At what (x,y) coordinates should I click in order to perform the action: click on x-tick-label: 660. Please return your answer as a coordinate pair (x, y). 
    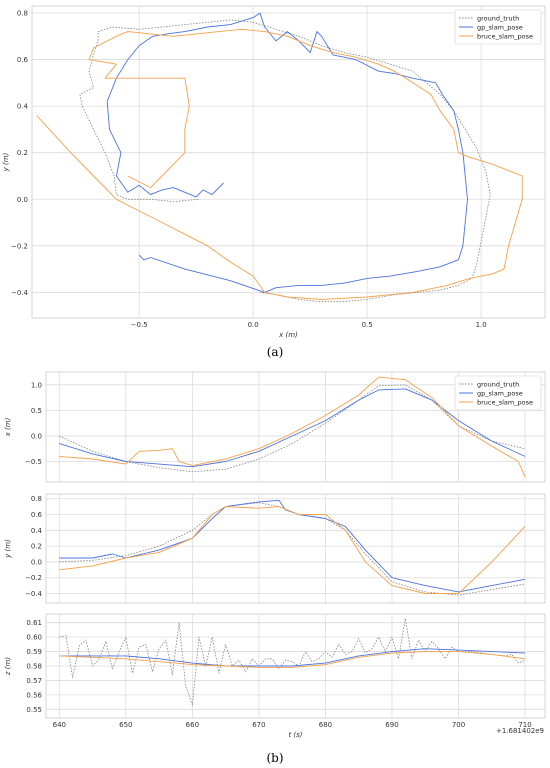
    Looking at the image, I should click on (192, 725).